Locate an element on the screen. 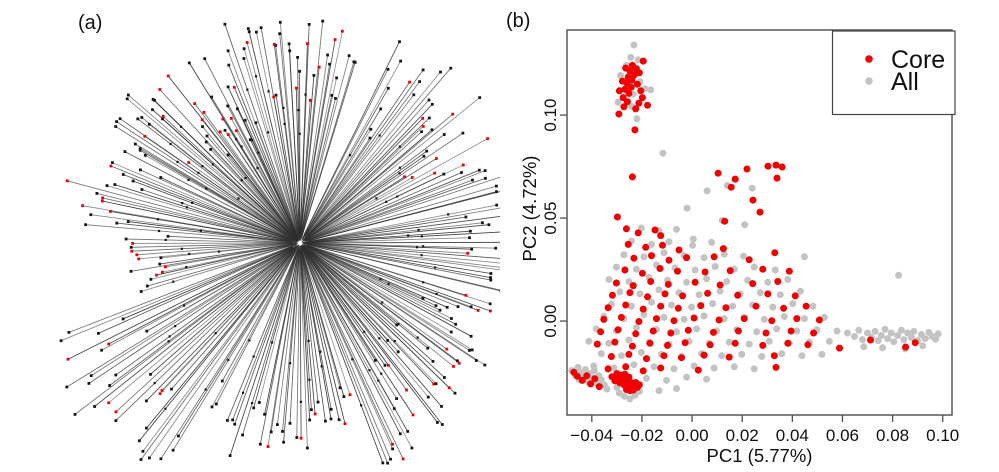 Image resolution: width=999 pixels, height=472 pixels. y-tick-label: 0.05 is located at coordinates (550, 218).